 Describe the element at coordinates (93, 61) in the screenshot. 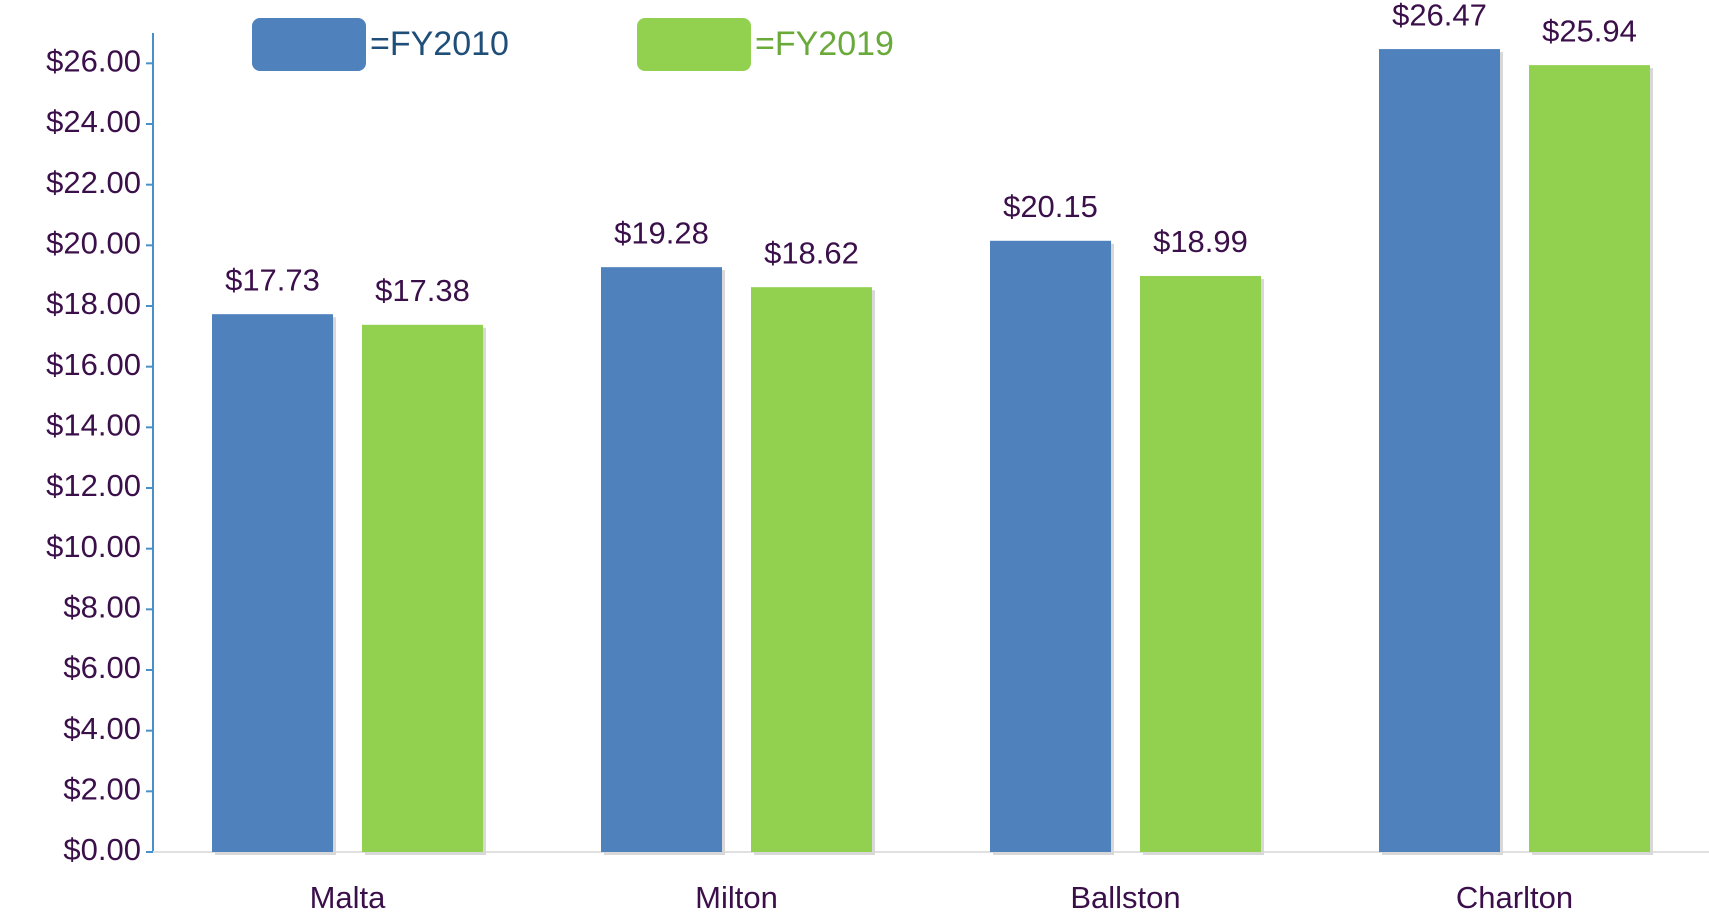

I see `y-tick-label: $26.00` at that location.